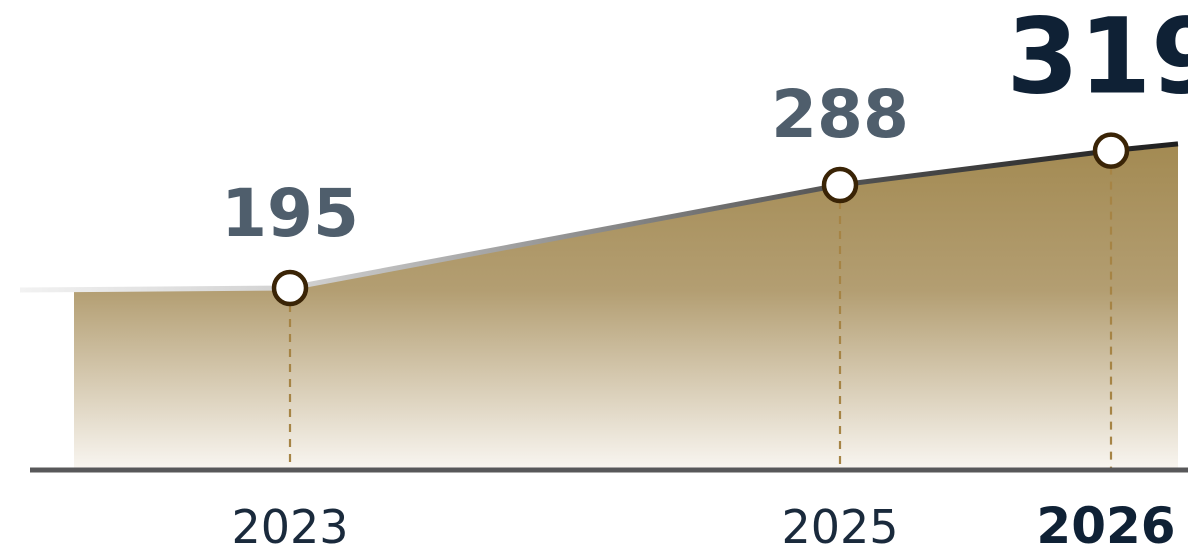 The image size is (1188, 550). I want to click on data-point-2023, so click(290, 288).